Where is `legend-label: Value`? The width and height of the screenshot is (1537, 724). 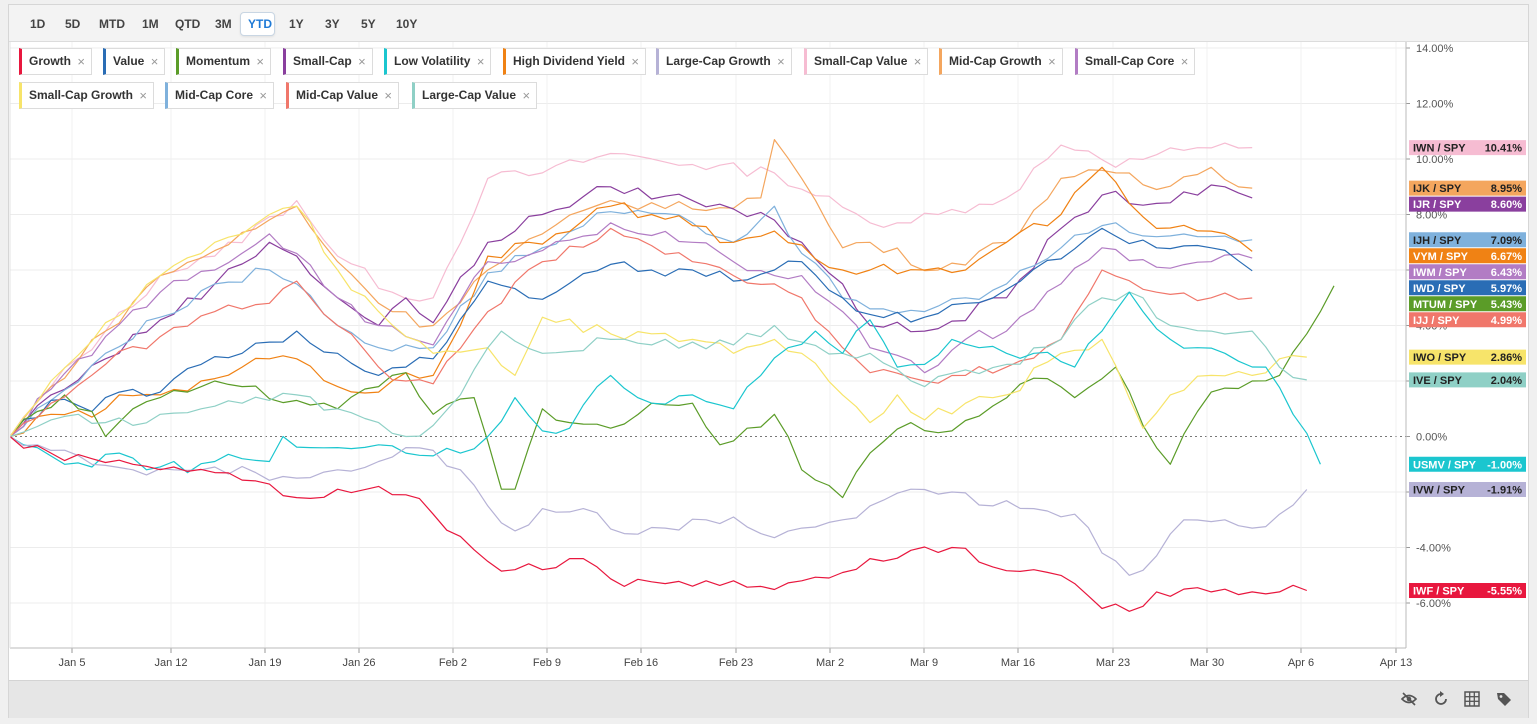 legend-label: Value is located at coordinates (129, 61).